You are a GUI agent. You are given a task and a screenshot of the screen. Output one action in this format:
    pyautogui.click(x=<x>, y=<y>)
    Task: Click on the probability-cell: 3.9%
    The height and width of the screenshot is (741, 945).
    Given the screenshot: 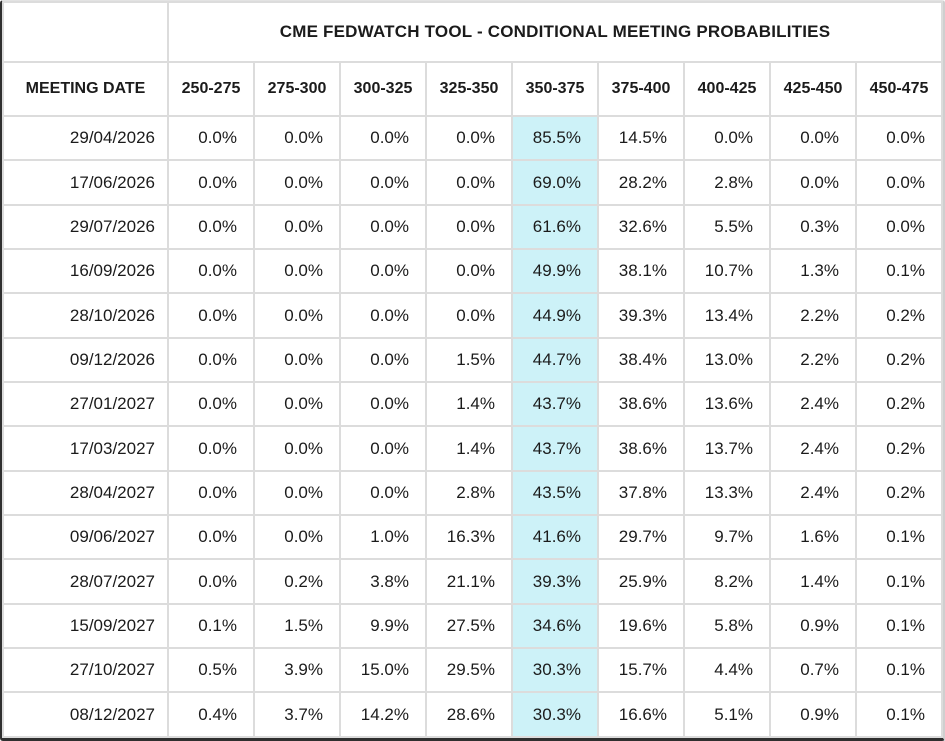 What is the action you would take?
    pyautogui.click(x=297, y=670)
    